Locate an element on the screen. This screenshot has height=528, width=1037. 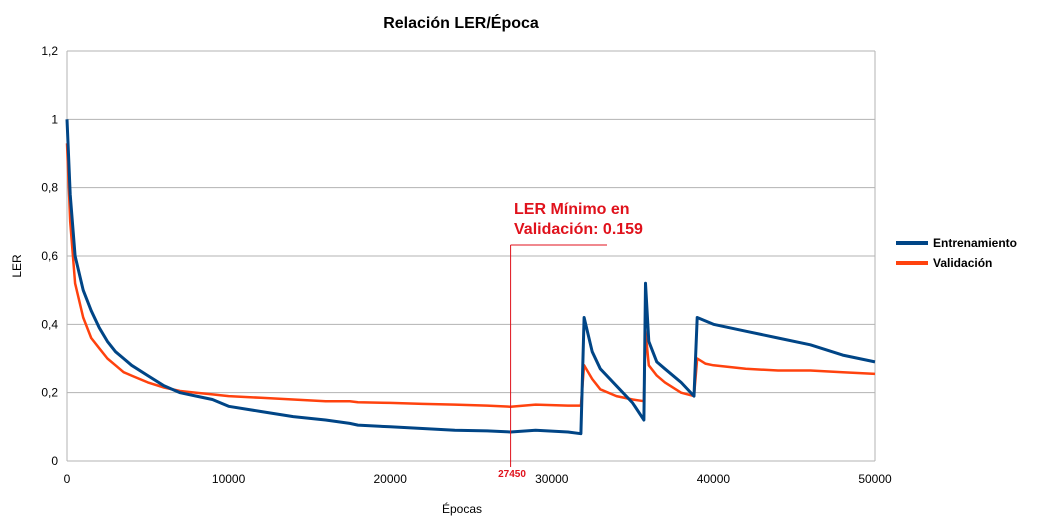
y-tick-labels: 0 0,2 0,4 0,6 0,8 1 1,2 is located at coordinates (49, 256).